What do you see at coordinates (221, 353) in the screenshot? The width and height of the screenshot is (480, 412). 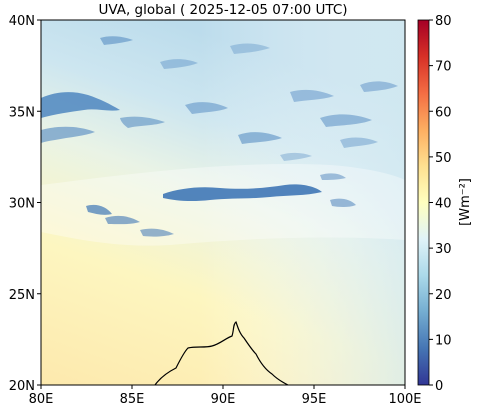 I see `coastline` at bounding box center [221, 353].